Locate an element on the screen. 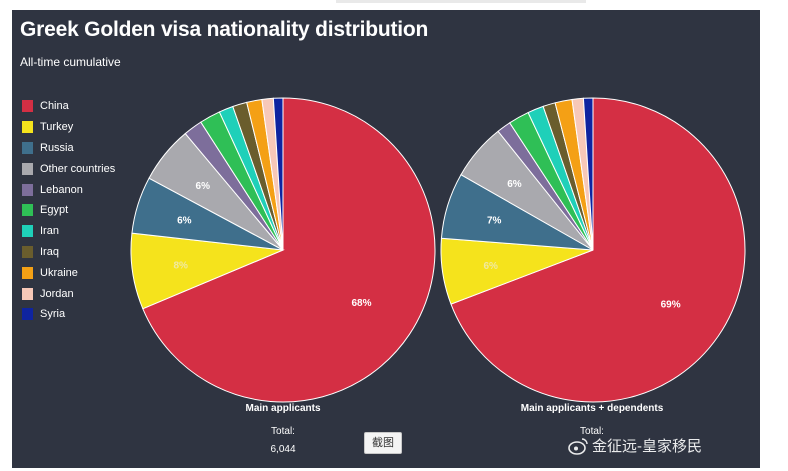  legend-item: Egypt is located at coordinates (68, 210).